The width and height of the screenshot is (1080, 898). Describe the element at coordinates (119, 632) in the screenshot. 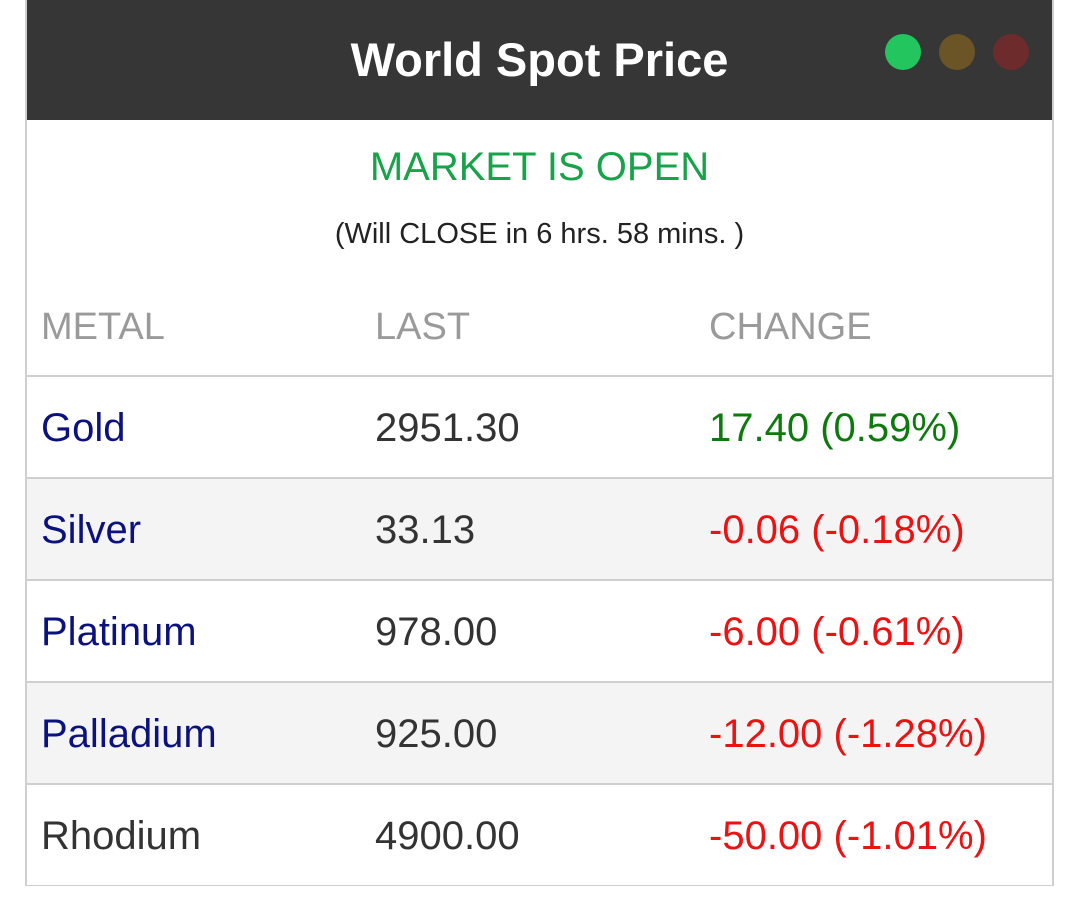

I see `metal-link-platinum: Platinum` at that location.